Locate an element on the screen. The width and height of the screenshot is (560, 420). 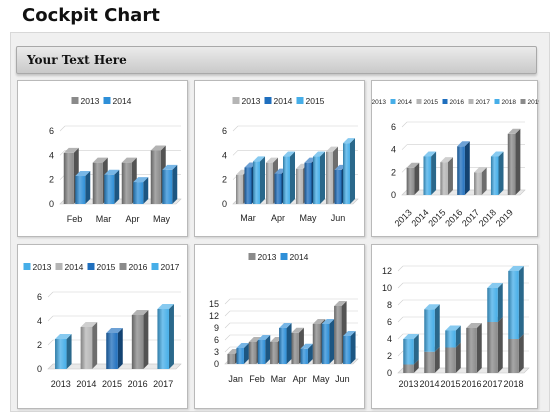
bar-2014-Apr is located at coordinates (141, 190).